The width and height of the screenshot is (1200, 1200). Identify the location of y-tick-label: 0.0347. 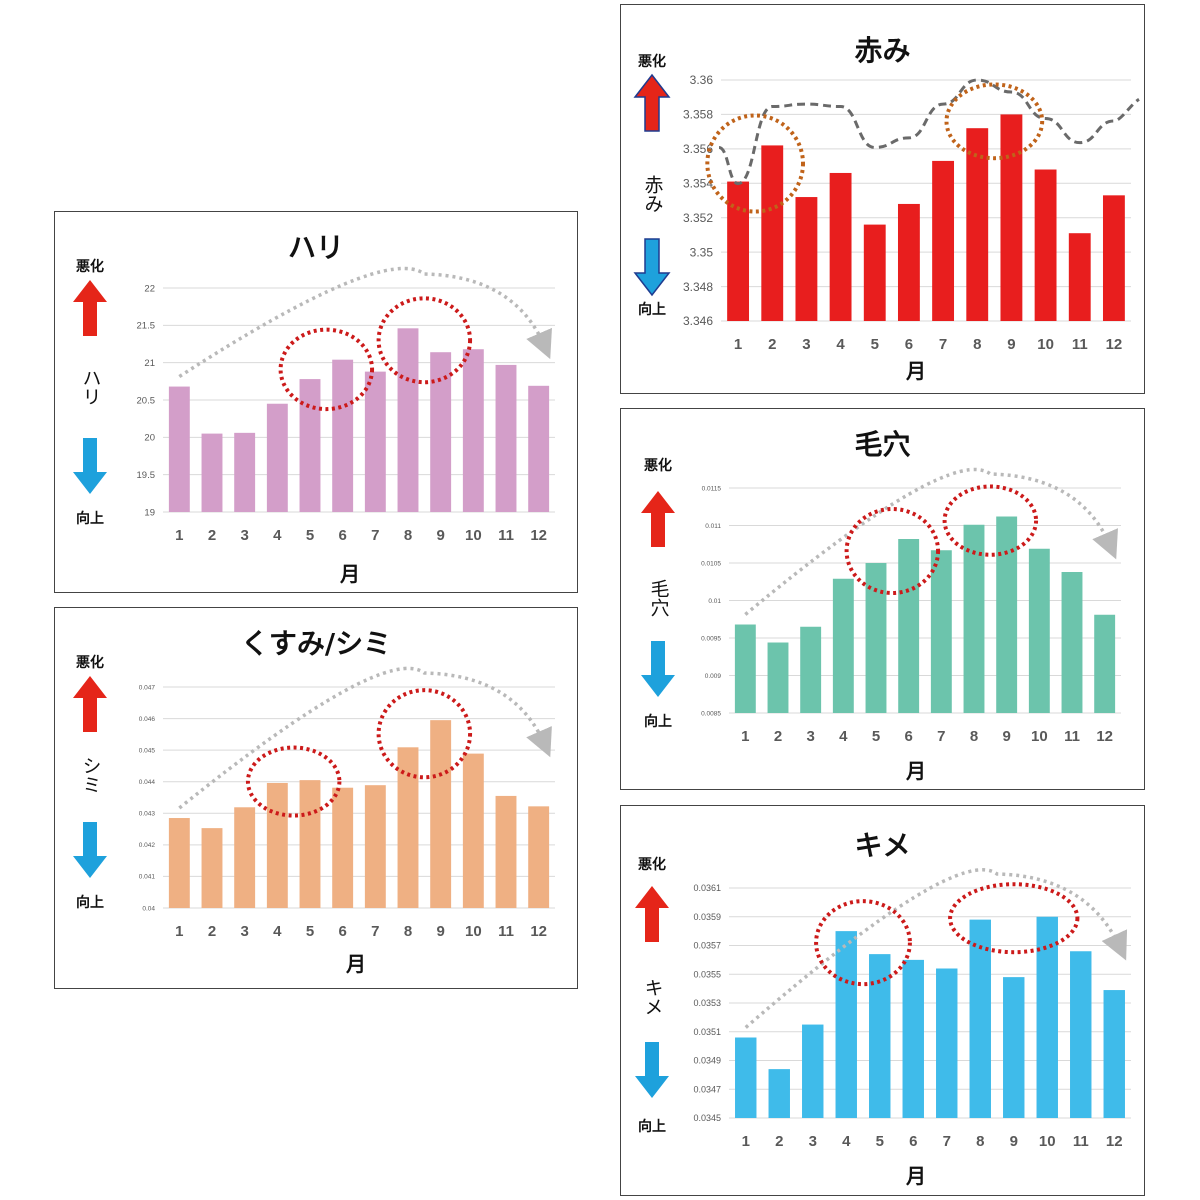
(707, 1089).